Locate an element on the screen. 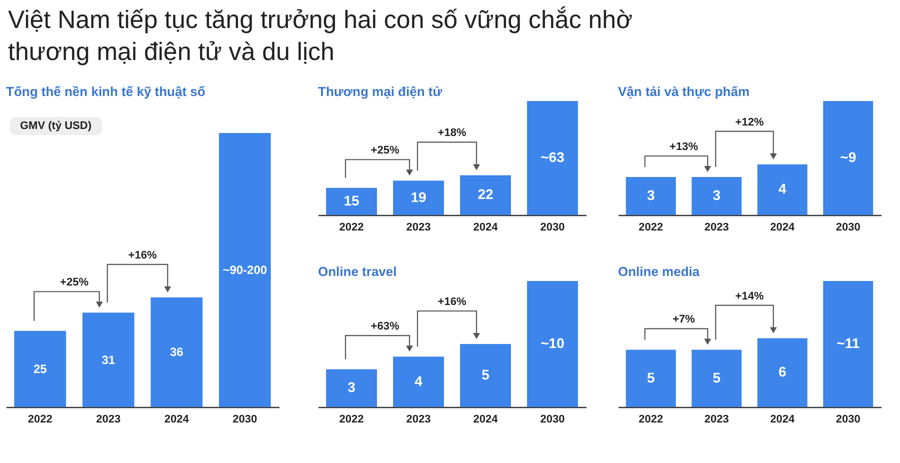 The image size is (900, 463). data-label: 15 is located at coordinates (352, 200).